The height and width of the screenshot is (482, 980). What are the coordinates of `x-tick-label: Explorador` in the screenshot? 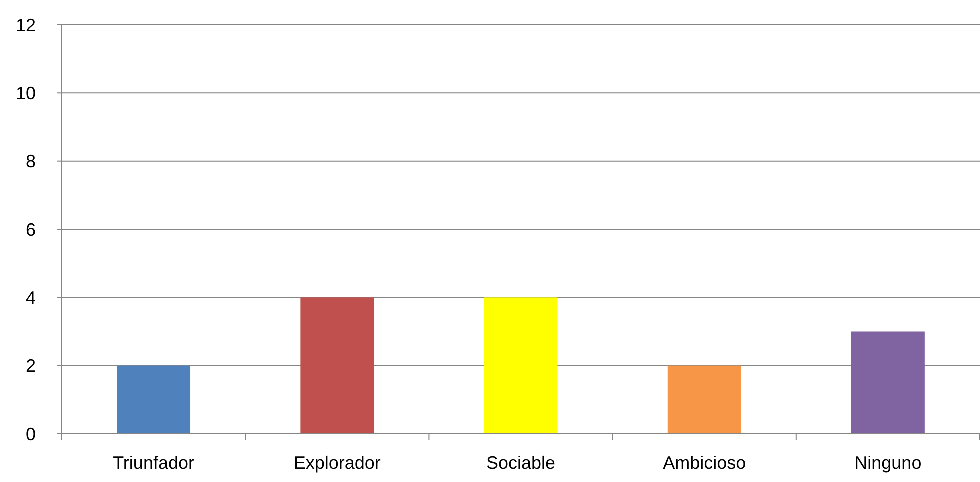 It's located at (337, 463).